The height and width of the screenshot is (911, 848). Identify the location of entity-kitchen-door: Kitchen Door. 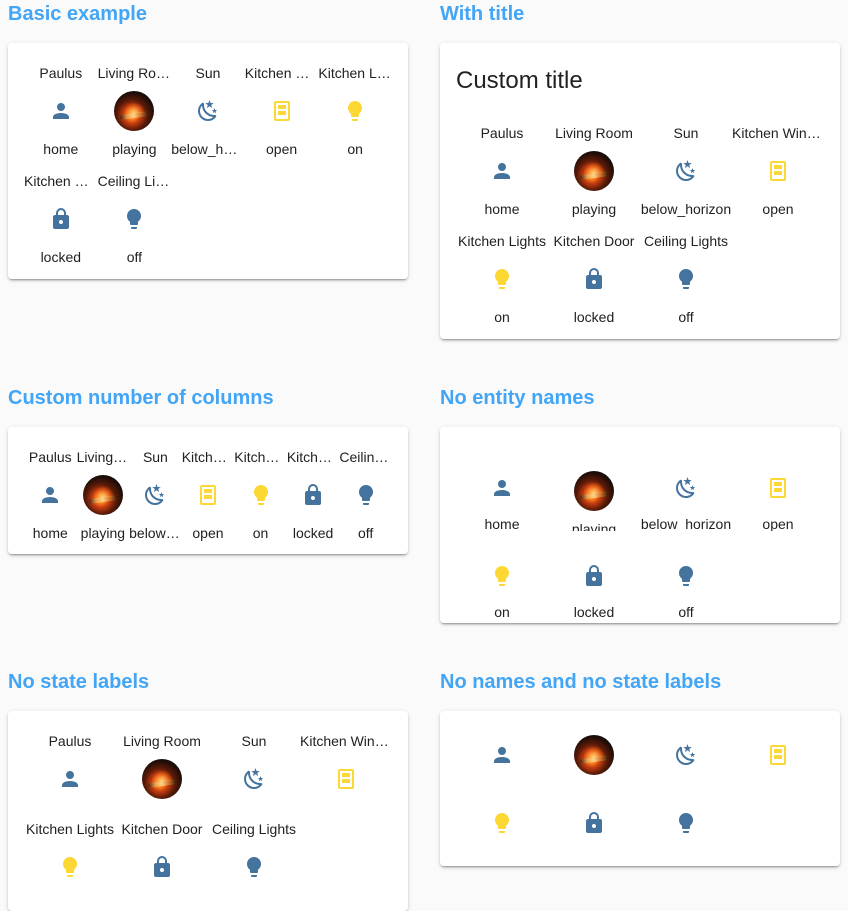
(162, 859).